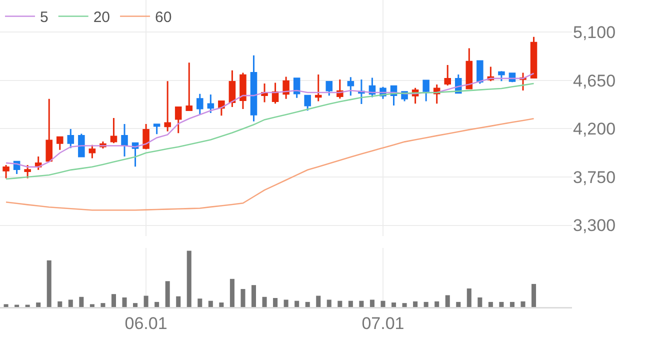 The height and width of the screenshot is (337, 647). Describe the element at coordinates (594, 226) in the screenshot. I see `y-tick-label: 3,300` at that location.